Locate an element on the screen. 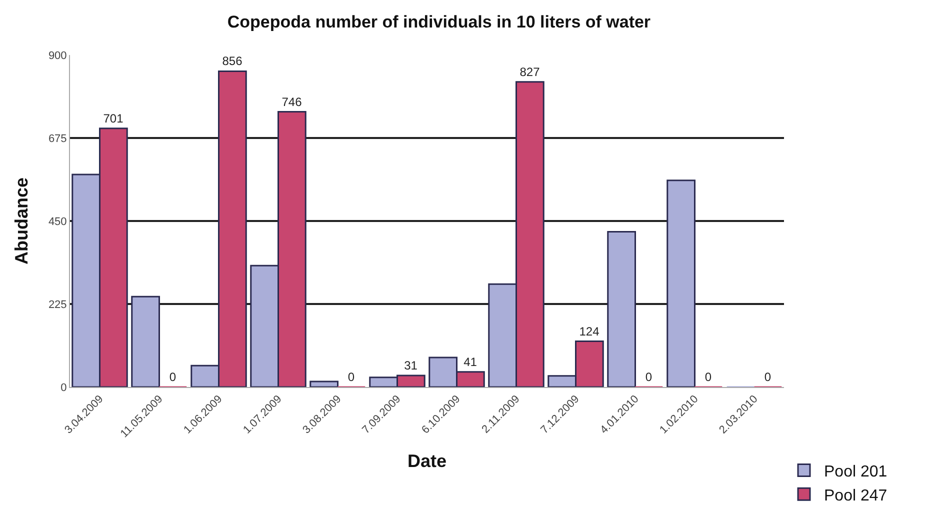  y-tick-label: 450 is located at coordinates (57, 222).